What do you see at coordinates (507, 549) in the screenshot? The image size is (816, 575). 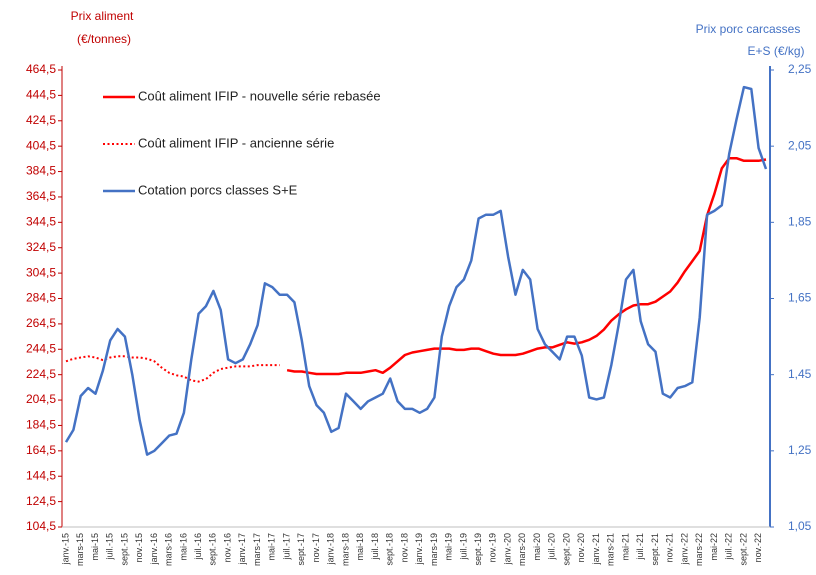 I see `x-tick-label: janv.-20` at bounding box center [507, 549].